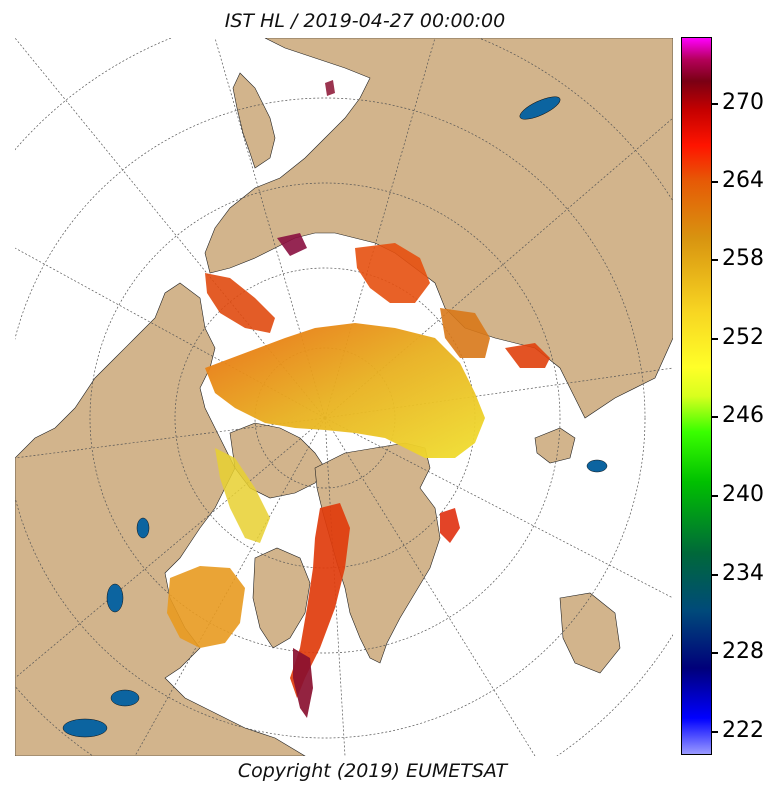 The height and width of the screenshot is (798, 784). I want to click on land-svalbard, so click(555, 445).